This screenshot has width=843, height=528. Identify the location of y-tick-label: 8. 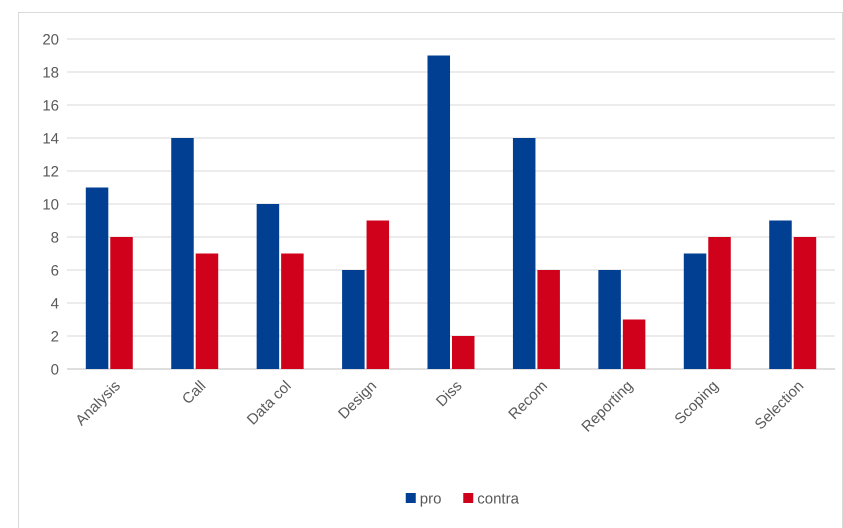
(54, 237).